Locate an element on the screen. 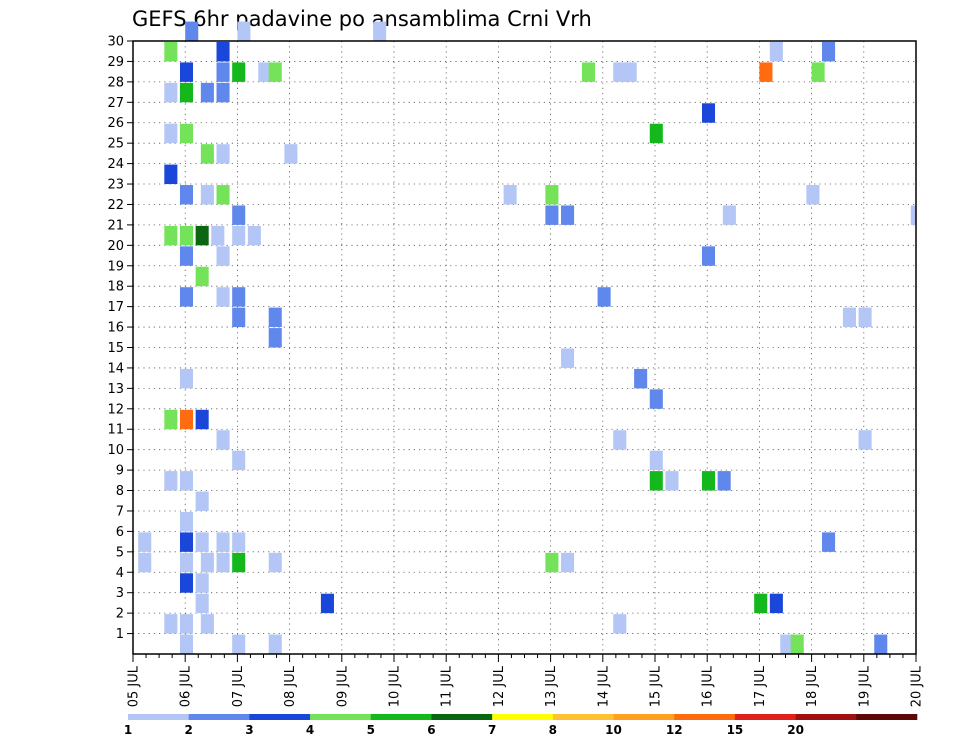  x-tick-label: 10 JUL is located at coordinates (395, 686).